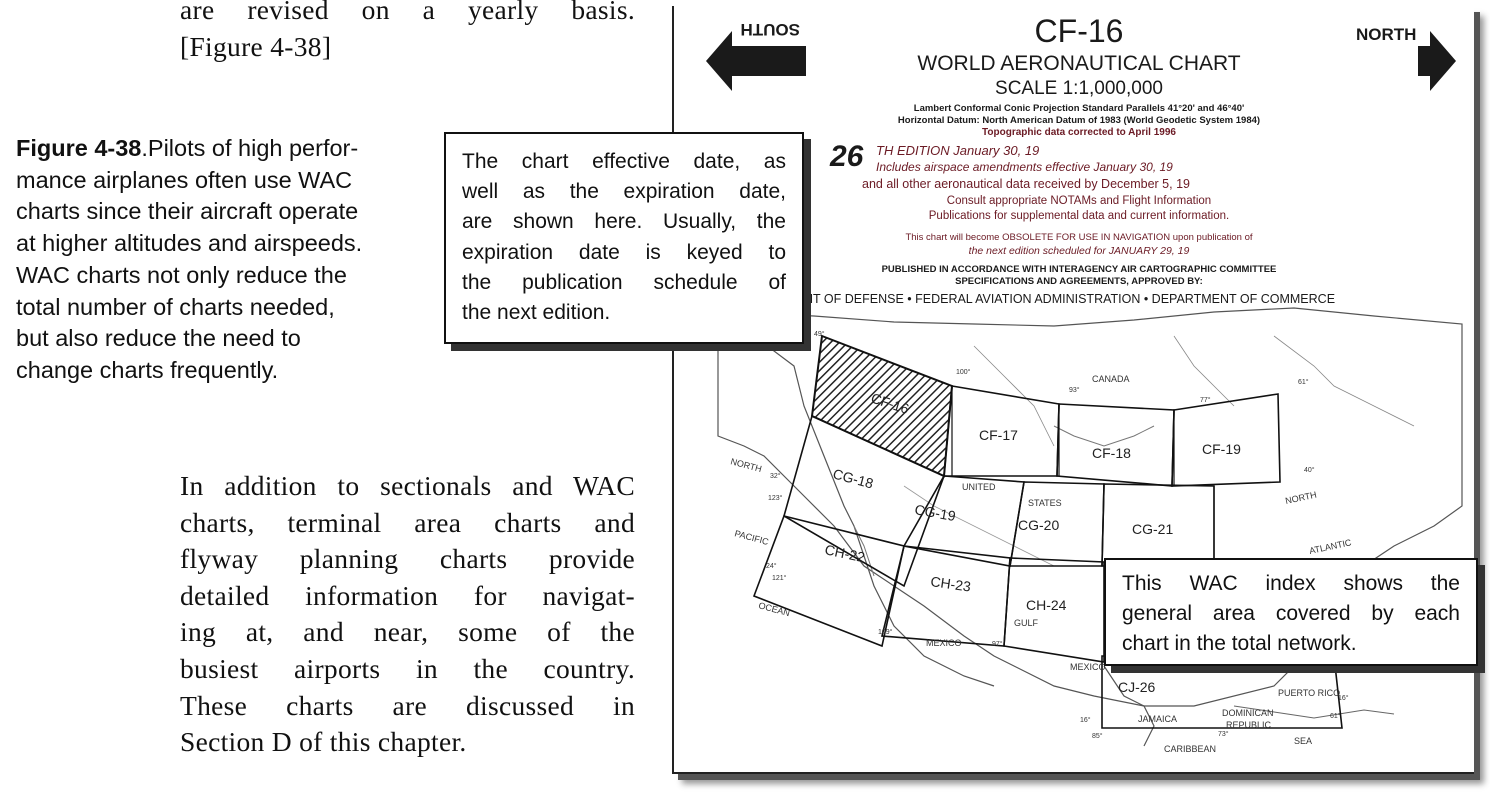  I want to click on callout-index-line: general area covered by each, so click(1291, 614).